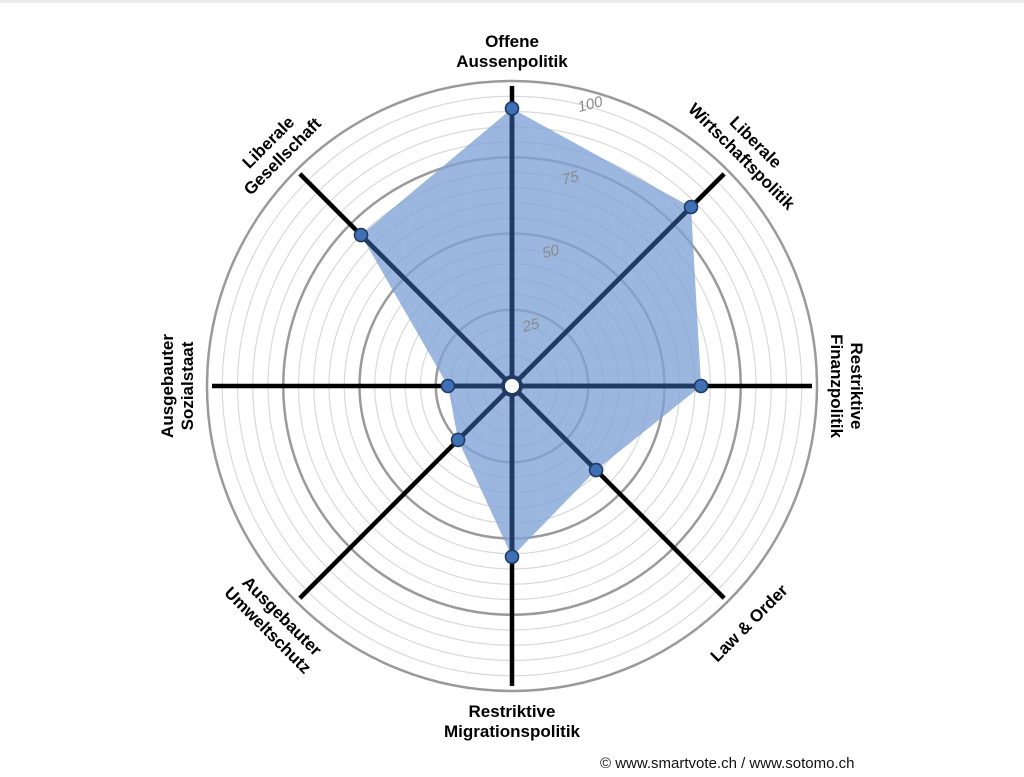 The width and height of the screenshot is (1024, 777). Describe the element at coordinates (512, 41) in the screenshot. I see `axis-label-line: Offene` at that location.